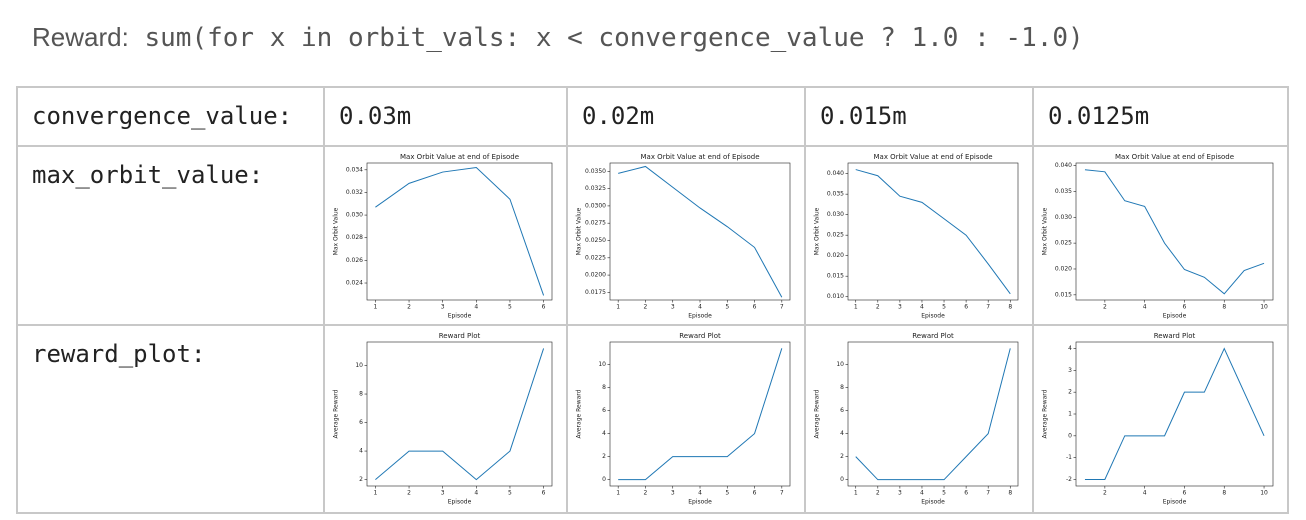 This screenshot has width=1306, height=520. I want to click on column-header: 0.03m, so click(445, 116).